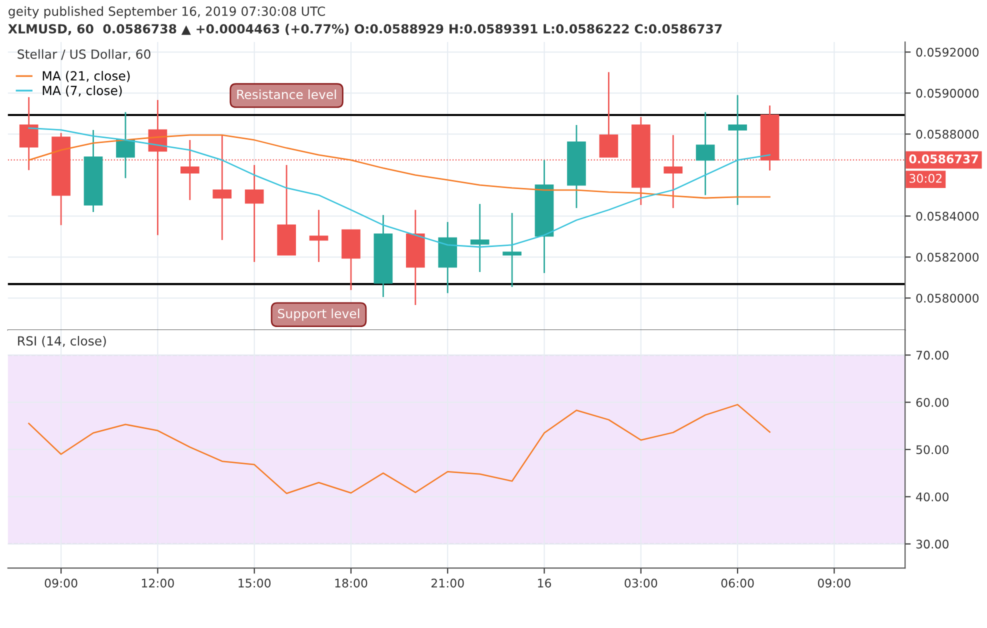 The height and width of the screenshot is (628, 987). I want to click on text: XLMUSD, 60 0.0586738 ▲ +0.0004463 (+0.77%) O:0.0588929 H:0.0589391 L:0.0586222 C:0.0586737, so click(365, 30).